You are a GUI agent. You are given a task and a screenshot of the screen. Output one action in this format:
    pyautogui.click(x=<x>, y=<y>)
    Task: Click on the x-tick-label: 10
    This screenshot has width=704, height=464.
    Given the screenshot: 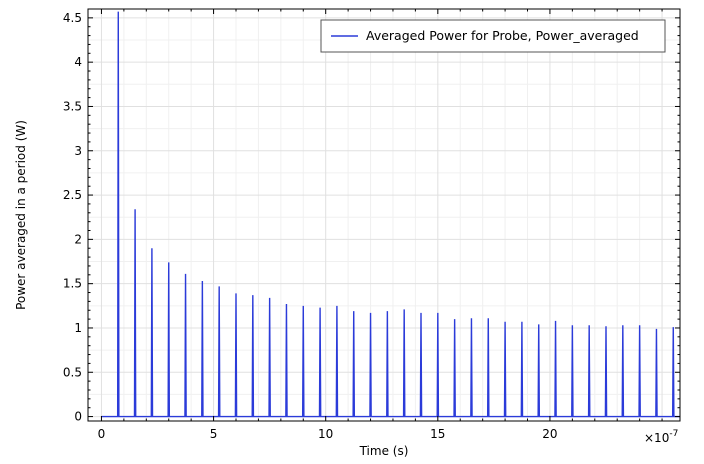 What is the action you would take?
    pyautogui.click(x=325, y=434)
    